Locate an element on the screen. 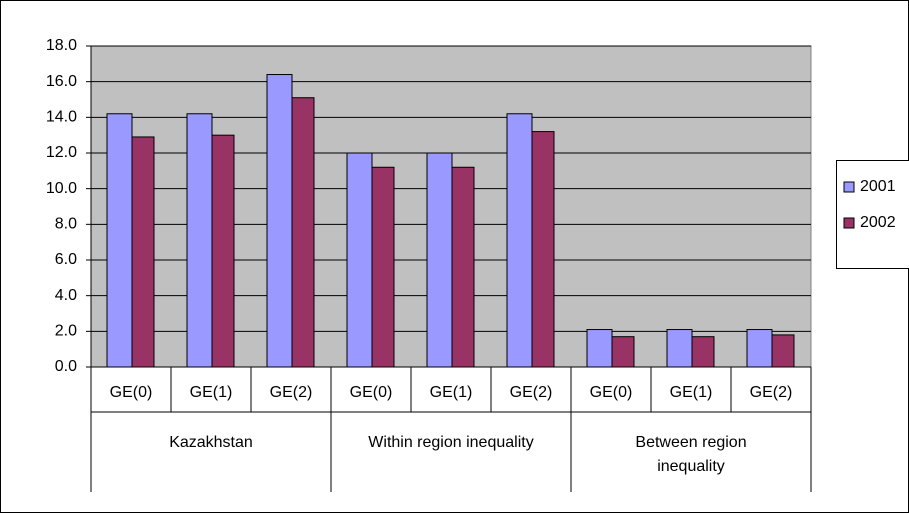 The image size is (909, 513). group-label: Kazakhstan is located at coordinates (211, 442).